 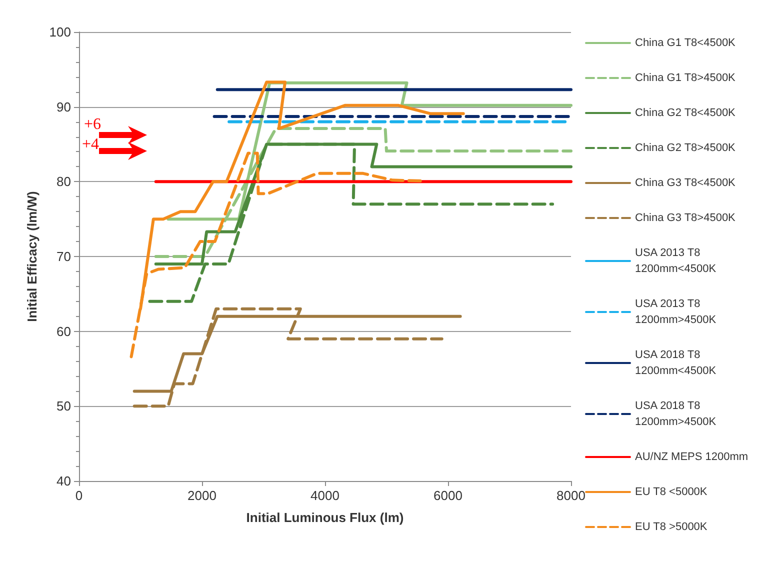 What do you see at coordinates (91, 145) in the screenshot?
I see `annotation: +4` at bounding box center [91, 145].